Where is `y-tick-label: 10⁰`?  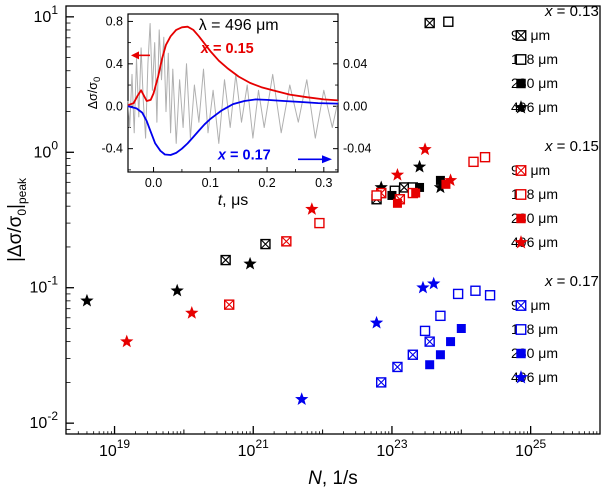
y-tick-label: 10⁰ is located at coordinates (46, 149).